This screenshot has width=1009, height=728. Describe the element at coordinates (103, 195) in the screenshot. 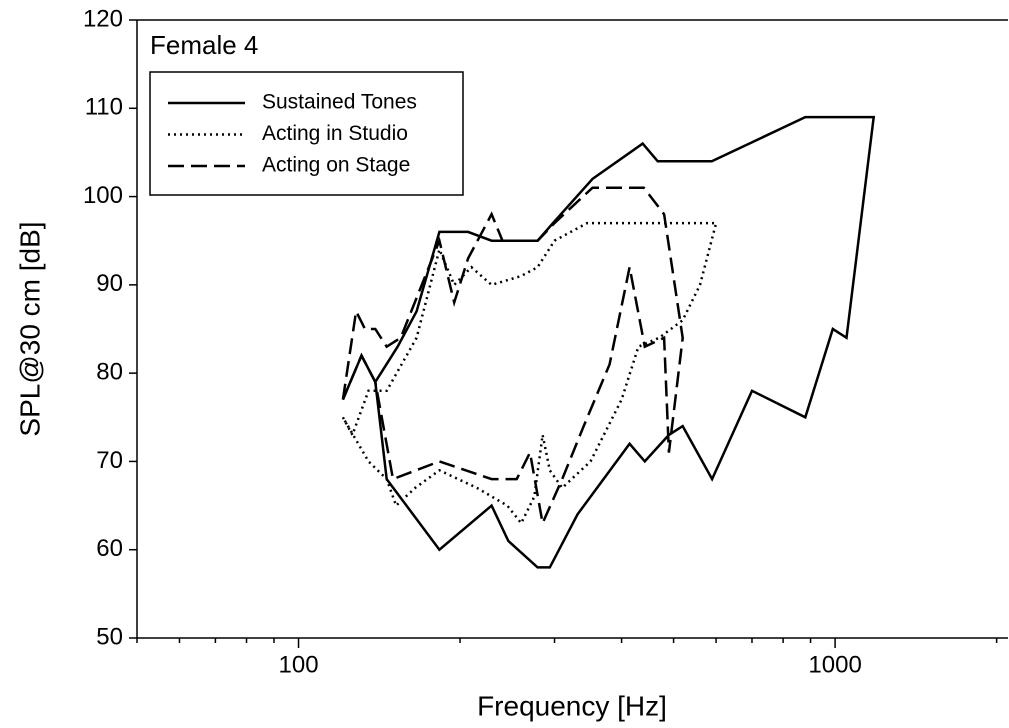

I see `y-tick-label: 100` at that location.